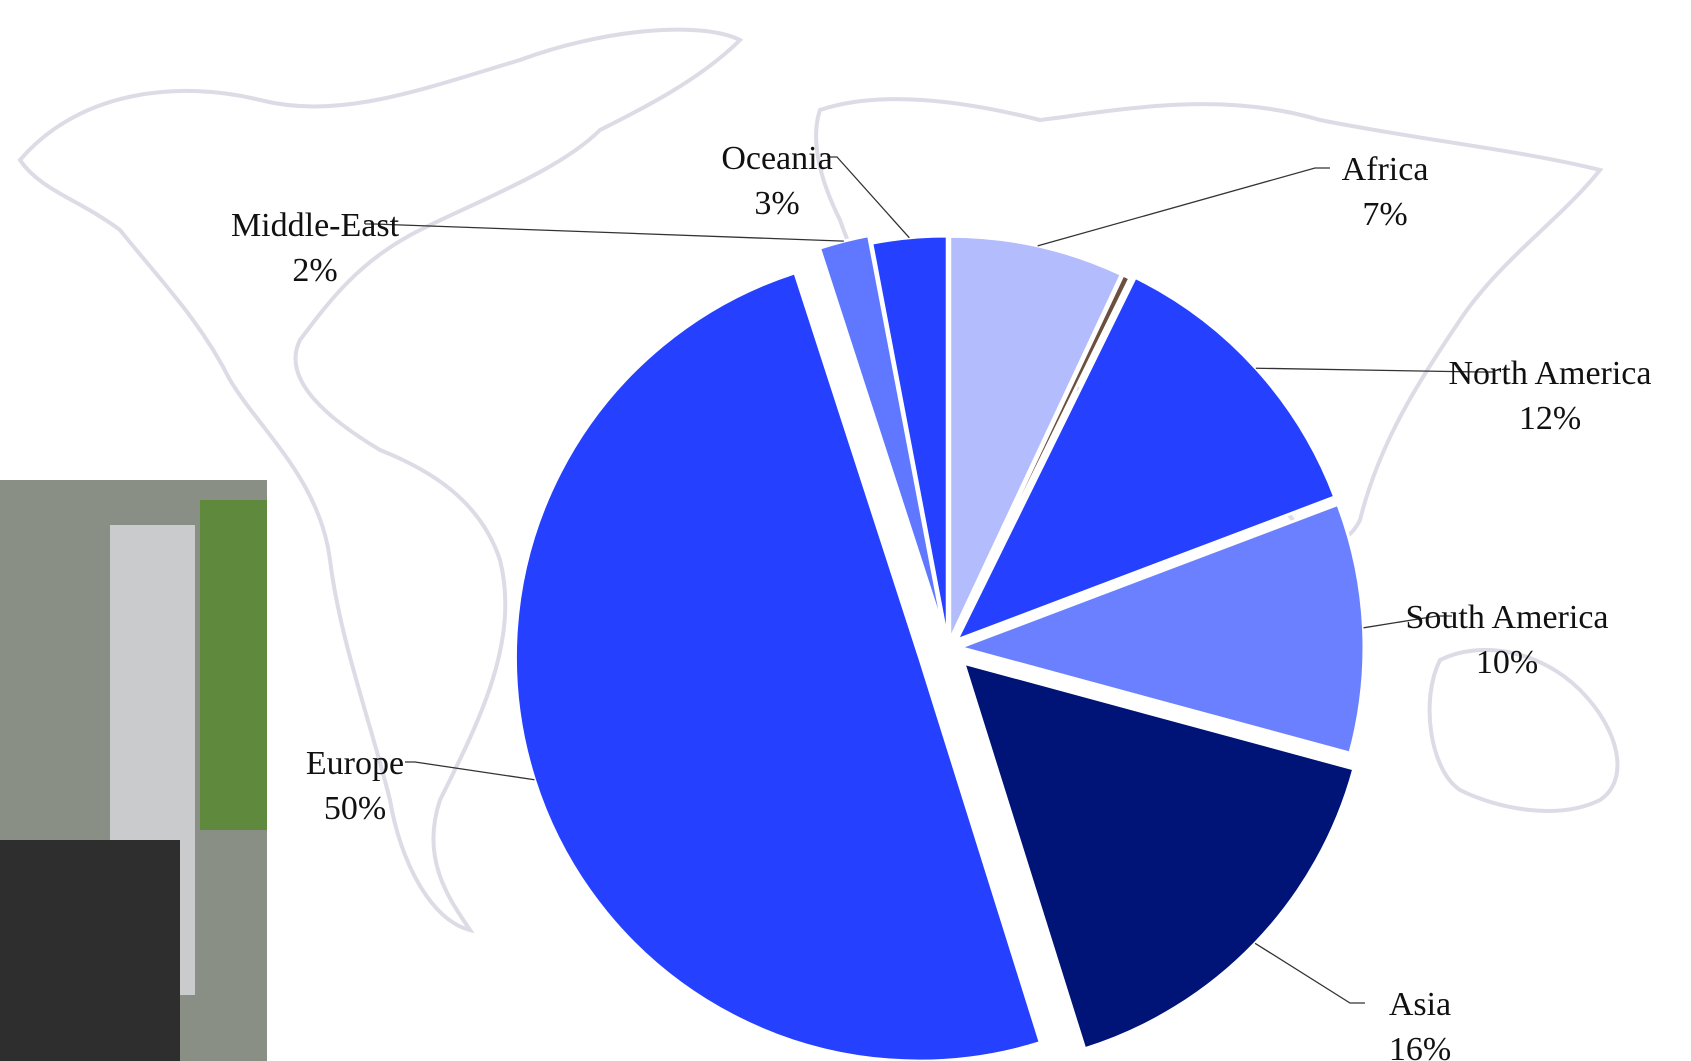 This screenshot has height=1061, width=1691. Describe the element at coordinates (1420, 1004) in the screenshot. I see `slice-label: Asia` at that location.